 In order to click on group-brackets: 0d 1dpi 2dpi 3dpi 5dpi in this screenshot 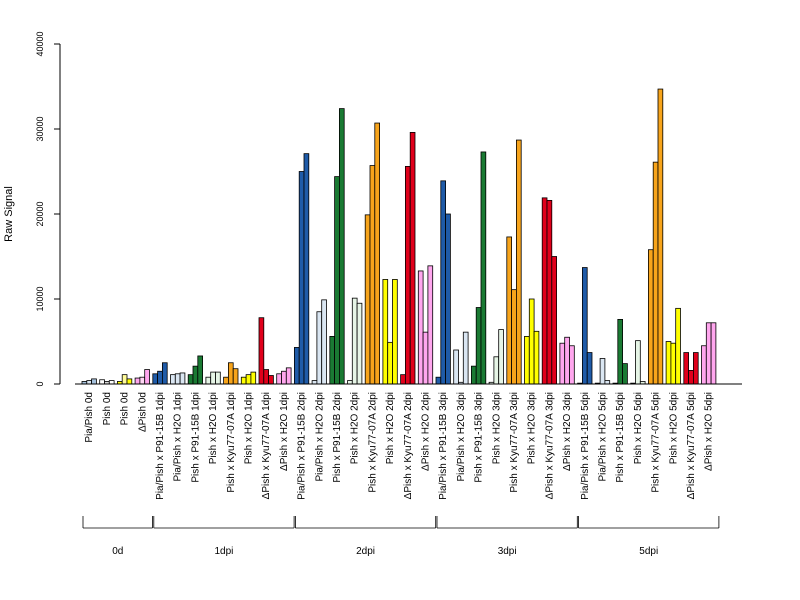, I will do `click(401, 536)`.